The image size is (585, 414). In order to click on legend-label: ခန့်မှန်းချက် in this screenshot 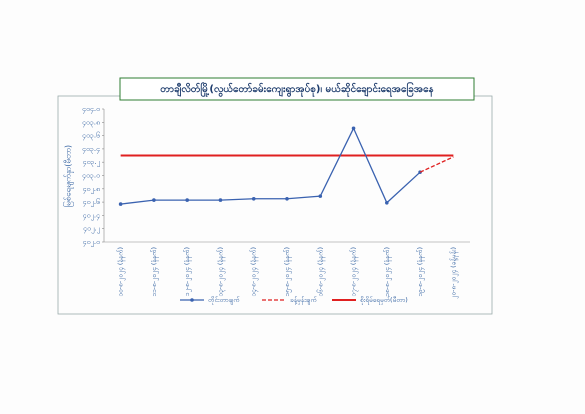, I will do `click(303, 300)`.